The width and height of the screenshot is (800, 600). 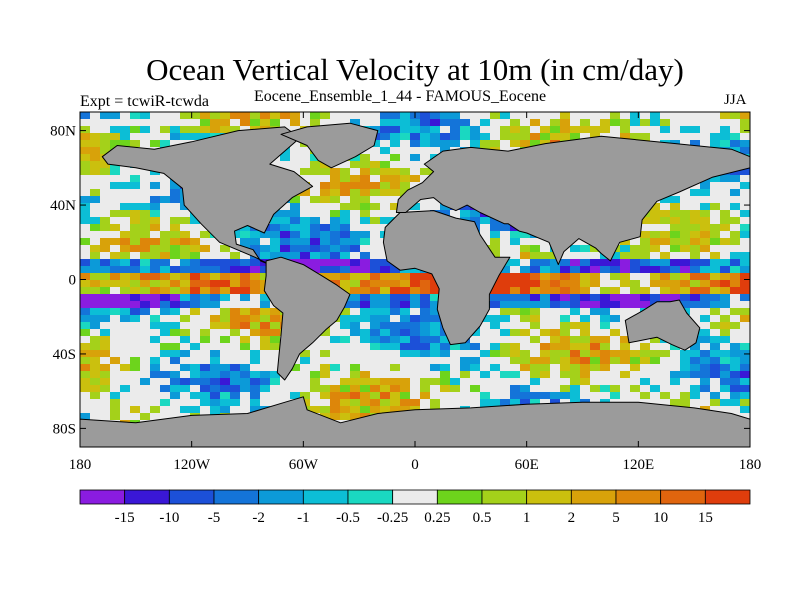 I want to click on colorbar-label: 0.5, so click(x=482, y=518).